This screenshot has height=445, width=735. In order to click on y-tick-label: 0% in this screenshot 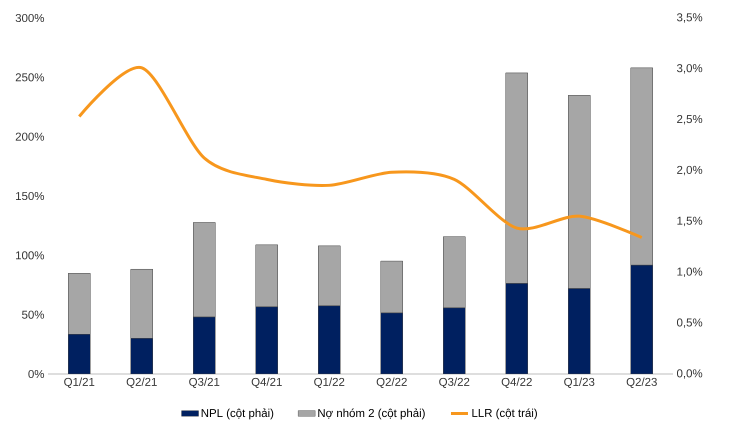, I will do `click(36, 374)`.